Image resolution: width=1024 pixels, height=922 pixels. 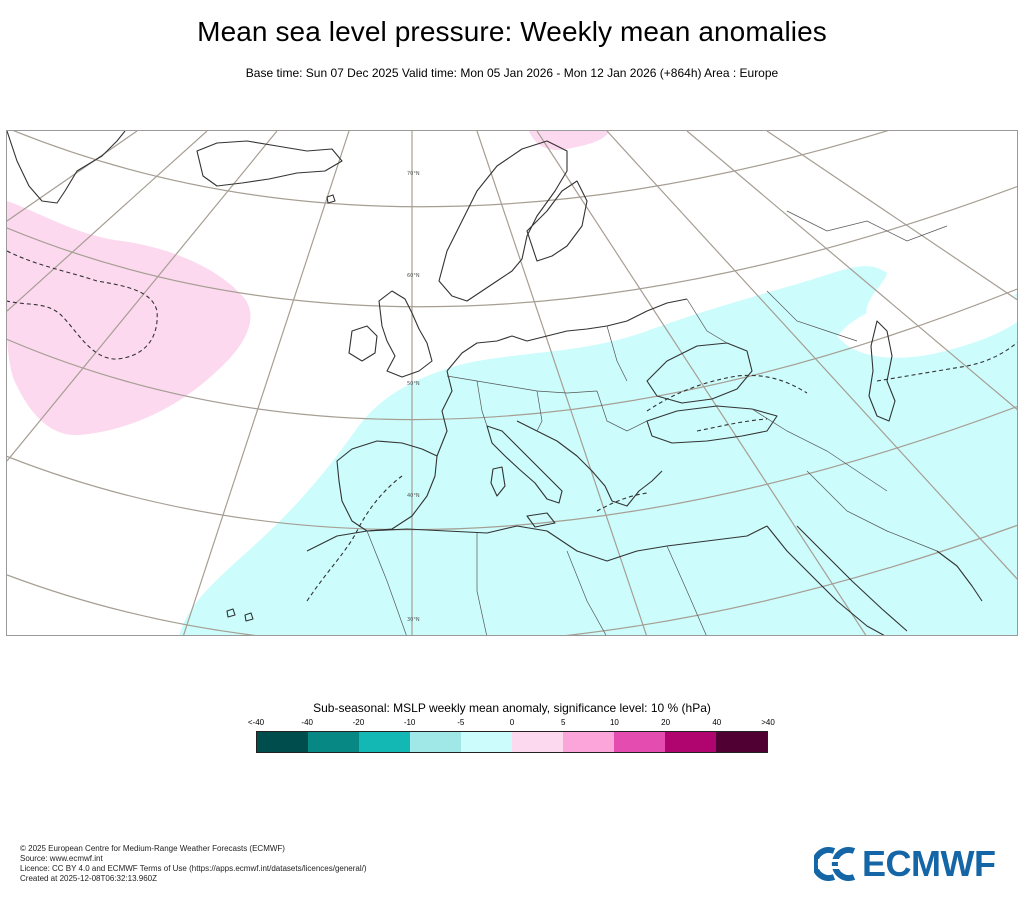 I want to click on legend-tick-label: >40, so click(x=768, y=722).